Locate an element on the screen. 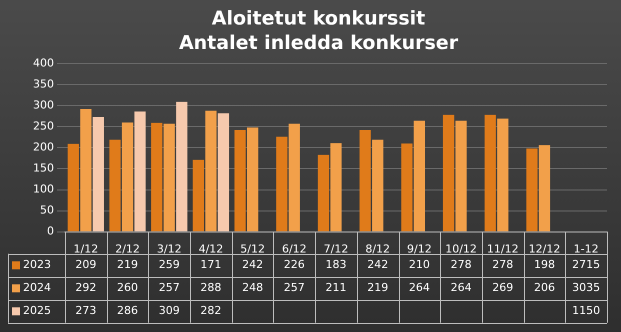 The height and width of the screenshot is (332, 621). y-tick-label: 350 is located at coordinates (43, 83).